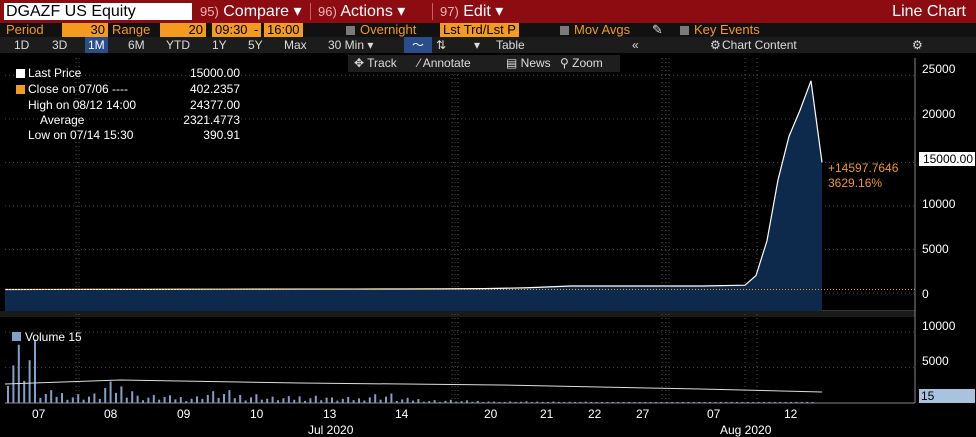  What do you see at coordinates (564, 30) in the screenshot?
I see `mov-avgs-checkbox` at bounding box center [564, 30].